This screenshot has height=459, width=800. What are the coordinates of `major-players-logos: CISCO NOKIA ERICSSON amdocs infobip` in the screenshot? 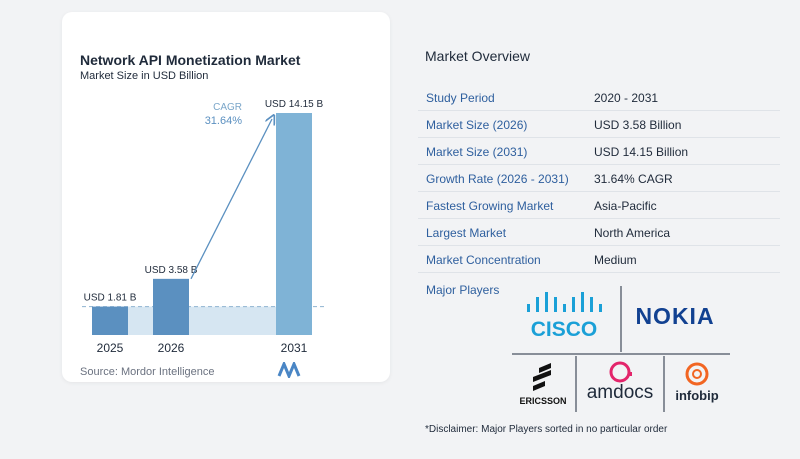 It's located at (621, 349).